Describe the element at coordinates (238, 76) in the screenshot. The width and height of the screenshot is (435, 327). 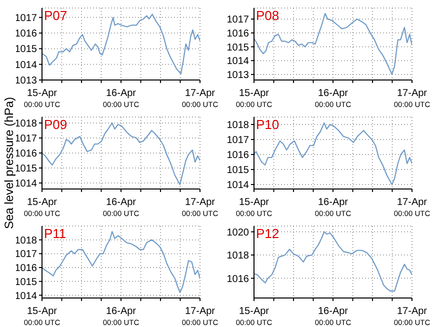
I see `y-tick-label: 1013` at that location.